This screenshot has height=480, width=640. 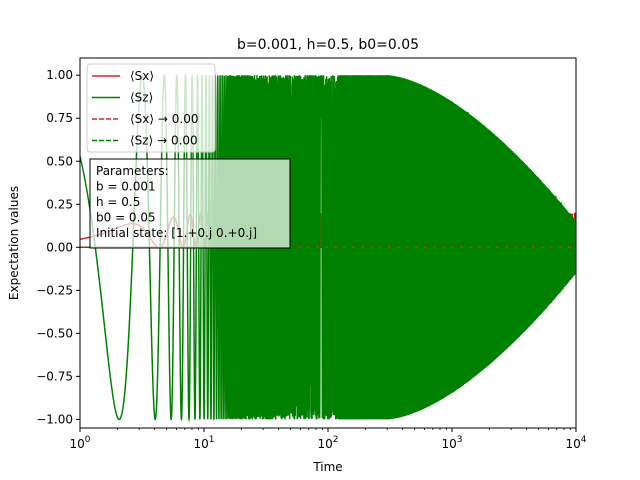 What do you see at coordinates (203, 443) in the screenshot?
I see `x-tick-label: 10¹` at bounding box center [203, 443].